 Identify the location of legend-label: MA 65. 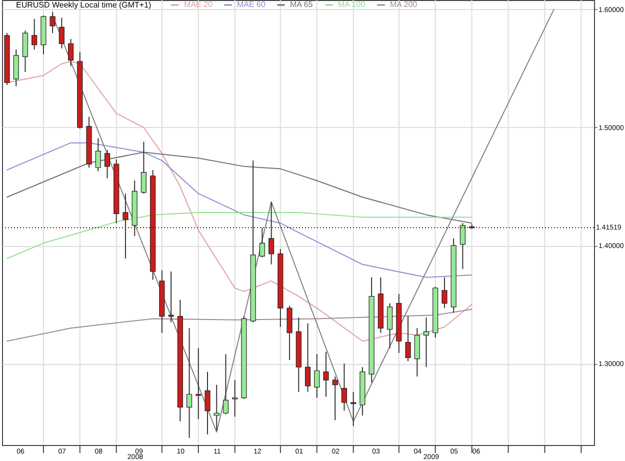
(302, 4).